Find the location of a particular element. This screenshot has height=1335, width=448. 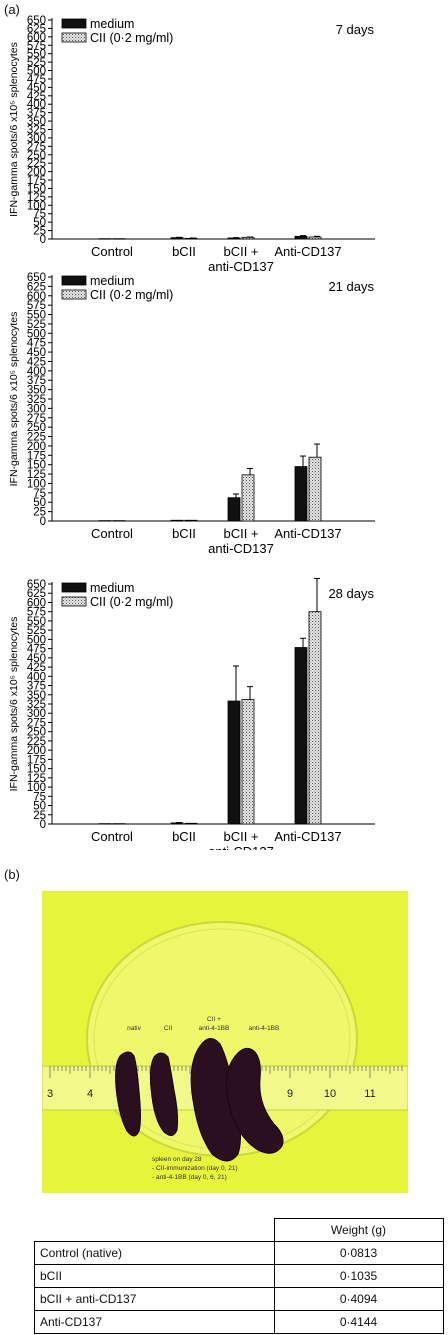

ruler-number: 11 is located at coordinates (369, 1094).